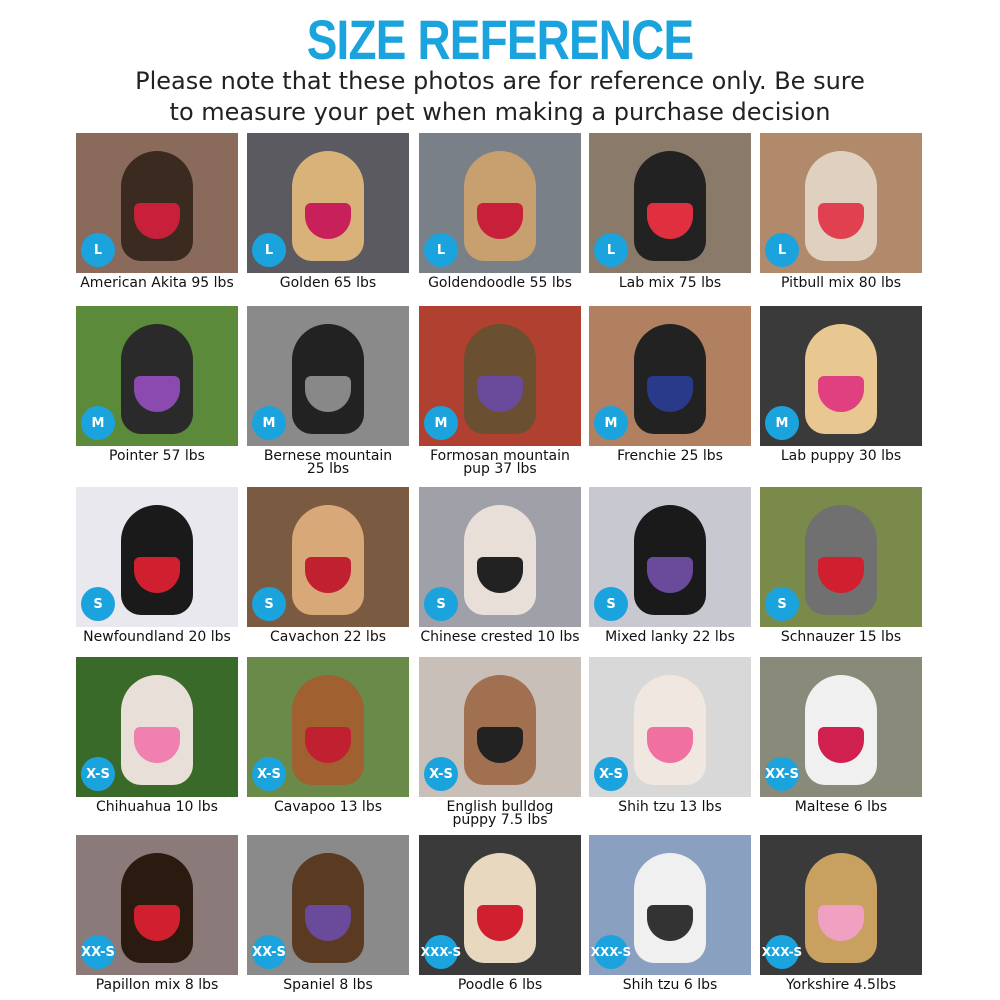  Describe the element at coordinates (328, 283) in the screenshot. I see `dog-caption: Golden 65 lbs` at that location.